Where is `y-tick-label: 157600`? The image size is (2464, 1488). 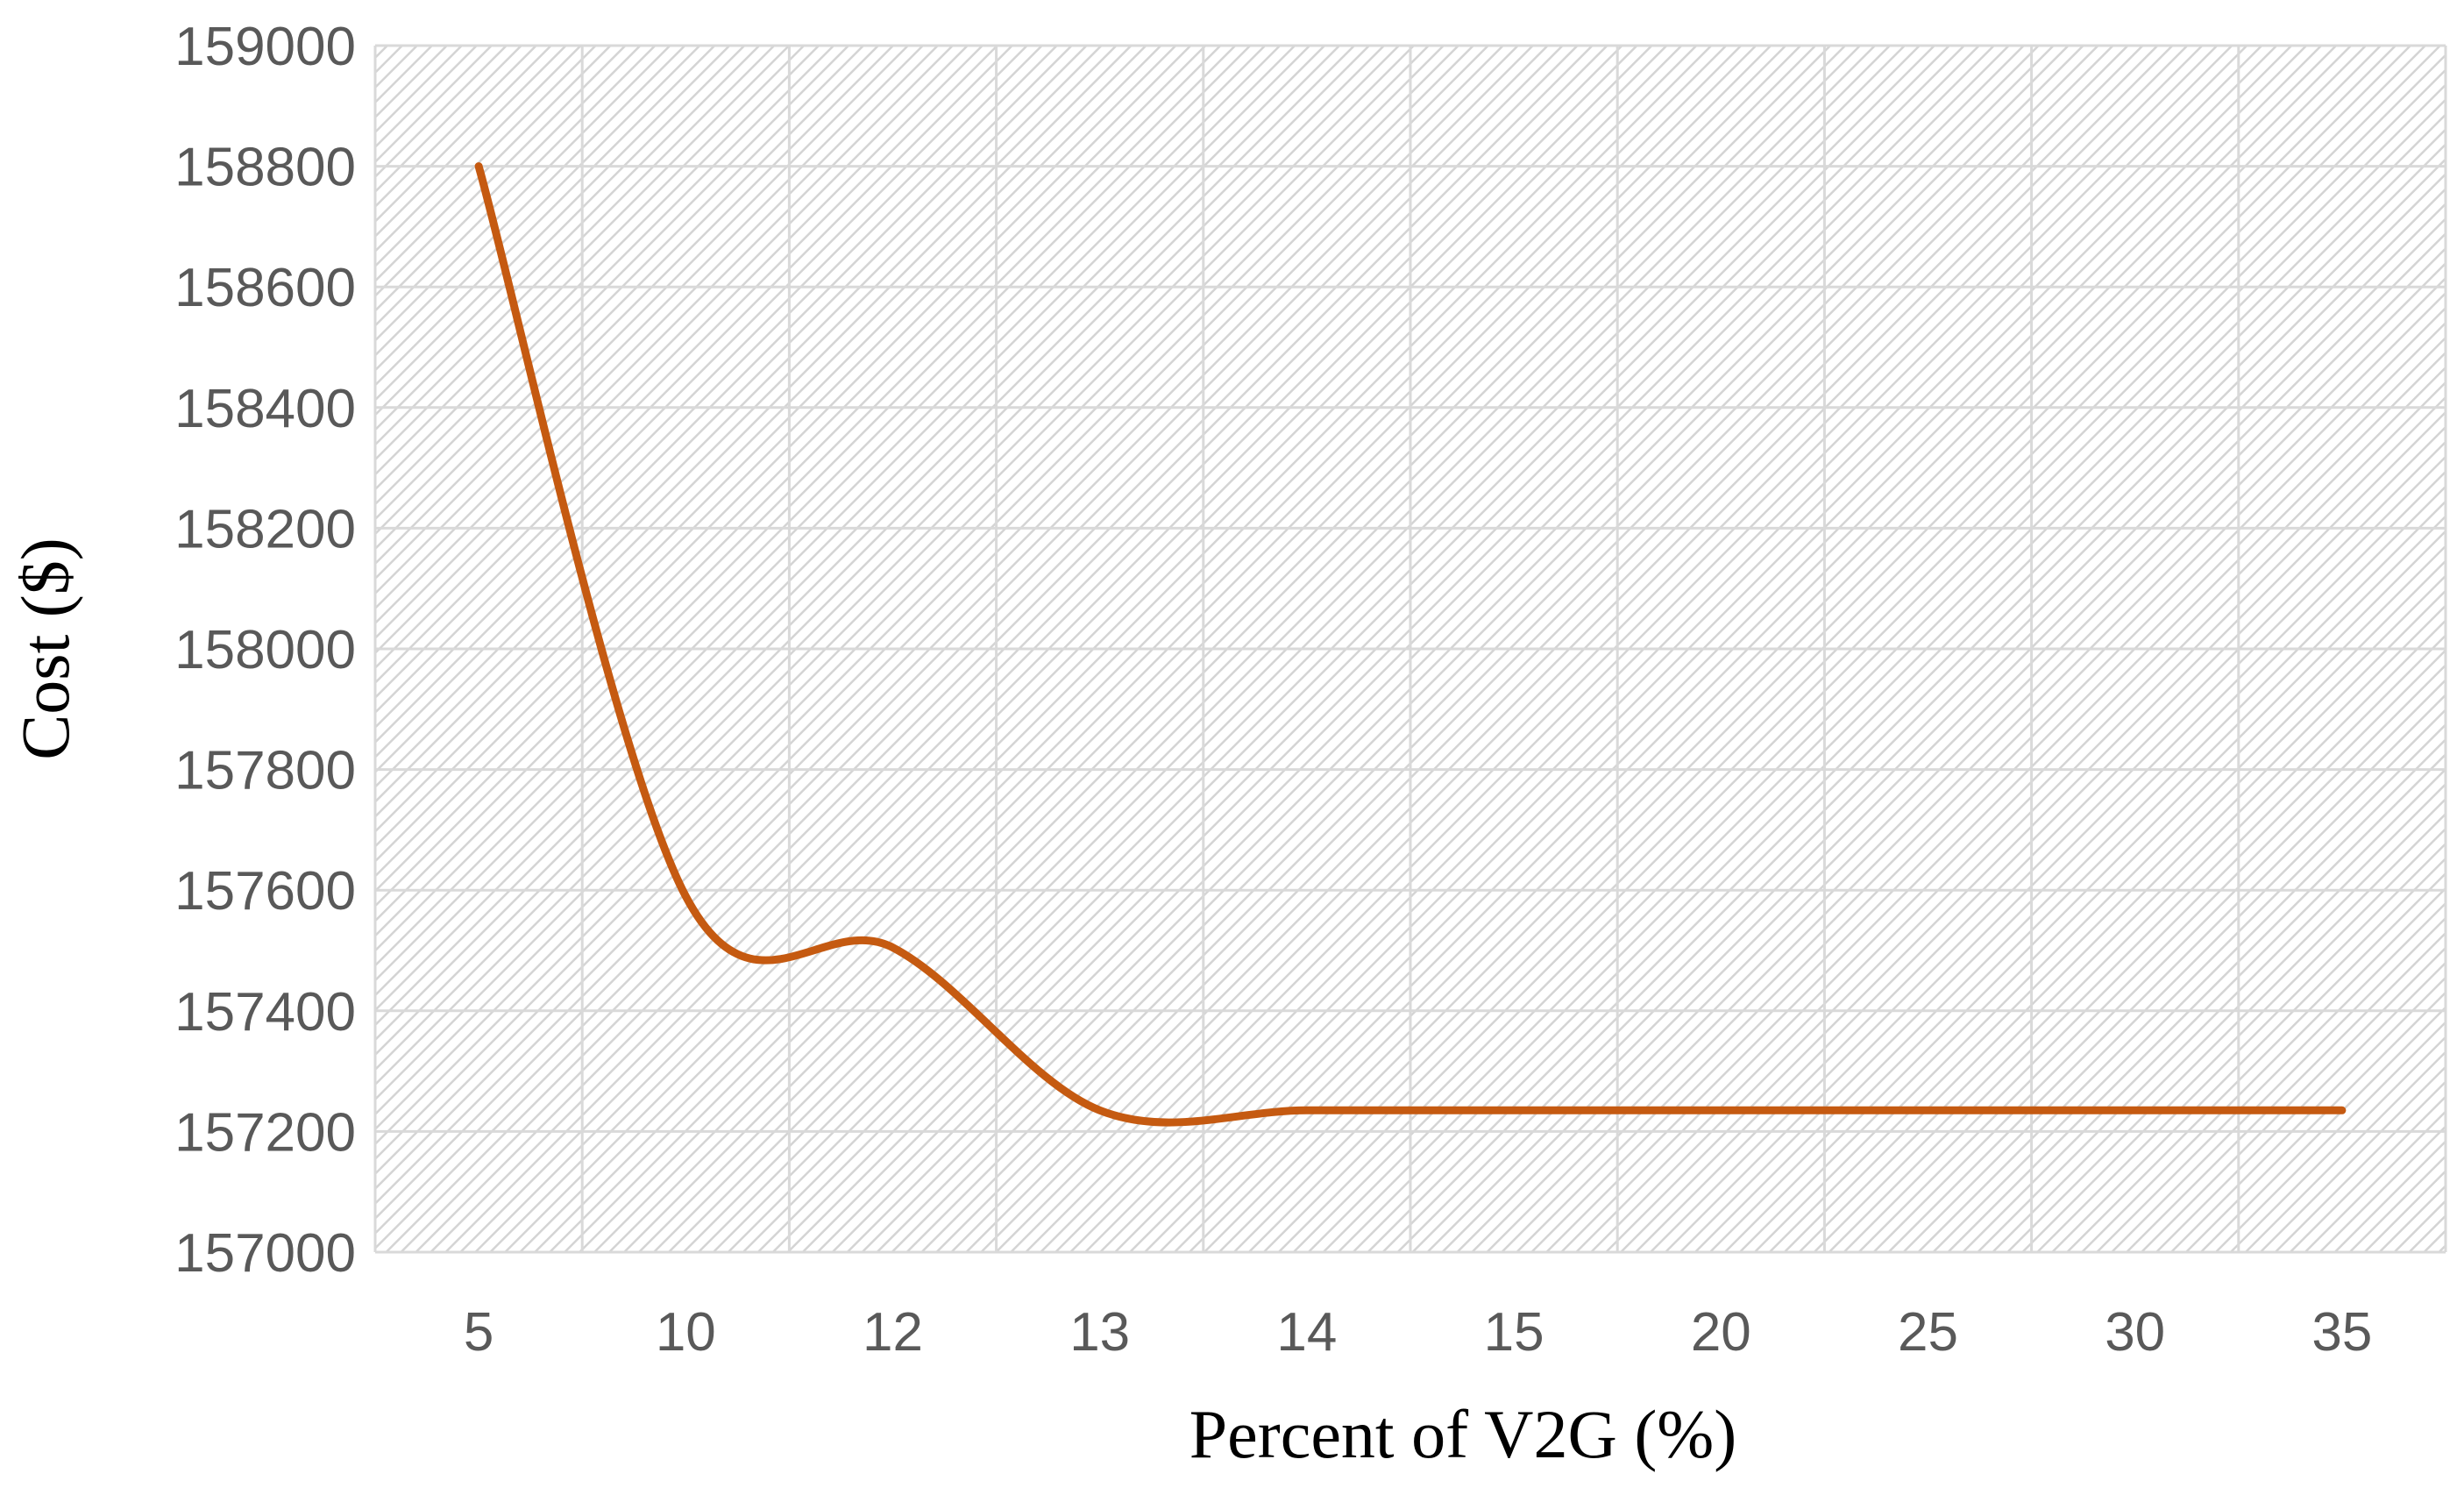 y-tick-label: 157600 is located at coordinates (265, 891).